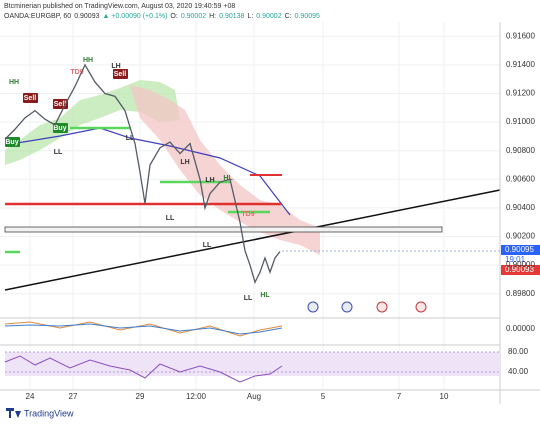  I want to click on moving-average, so click(147, 171).